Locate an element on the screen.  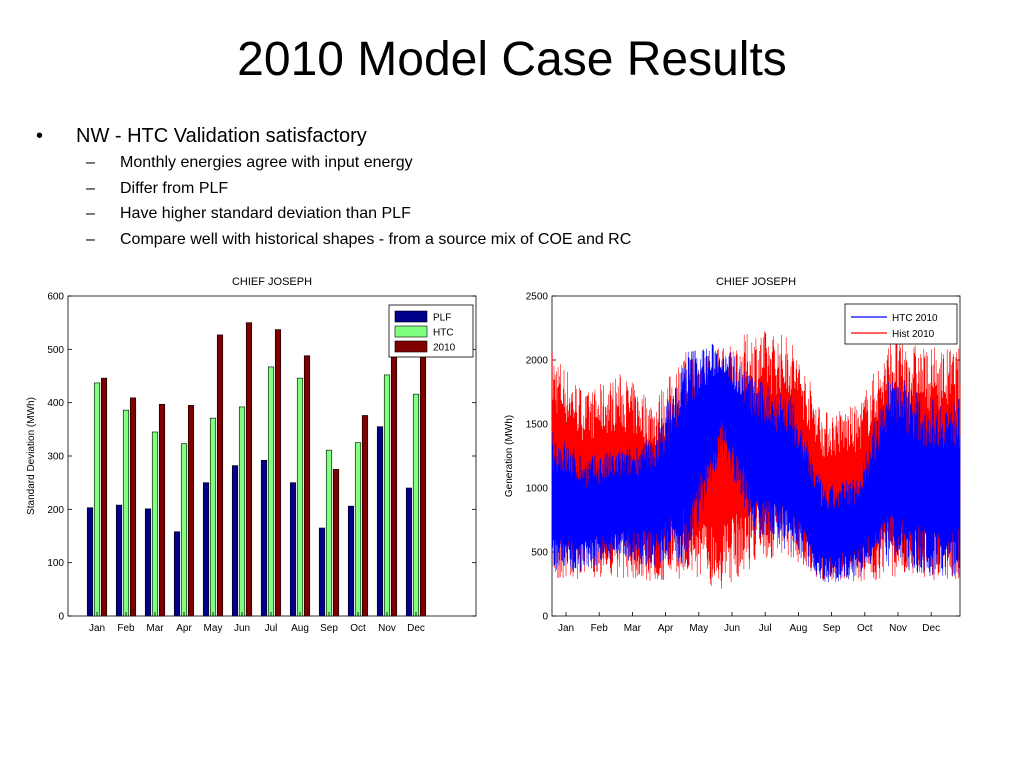
y-tick-label: 200 is located at coordinates (55, 510).